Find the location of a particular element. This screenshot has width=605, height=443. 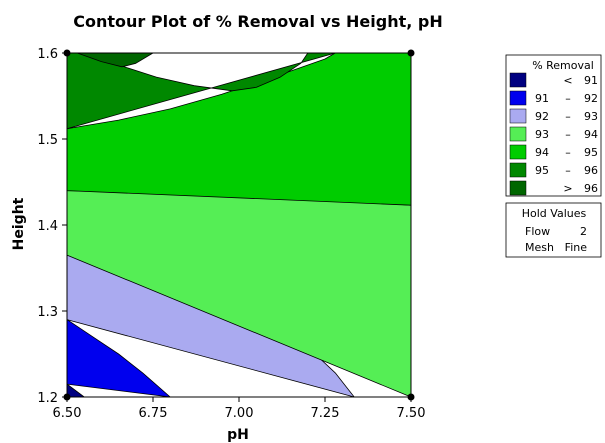

legend-low: 91 is located at coordinates (542, 98).